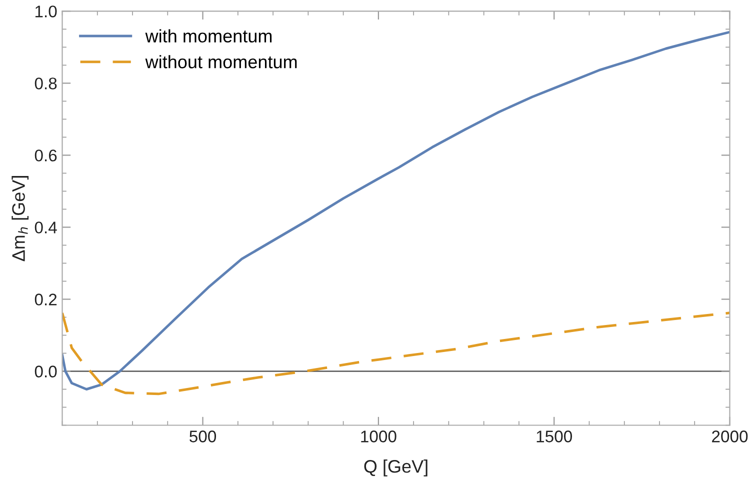 The width and height of the screenshot is (750, 486). What do you see at coordinates (730, 436) in the screenshot?
I see `x-tick-label: 2000` at bounding box center [730, 436].